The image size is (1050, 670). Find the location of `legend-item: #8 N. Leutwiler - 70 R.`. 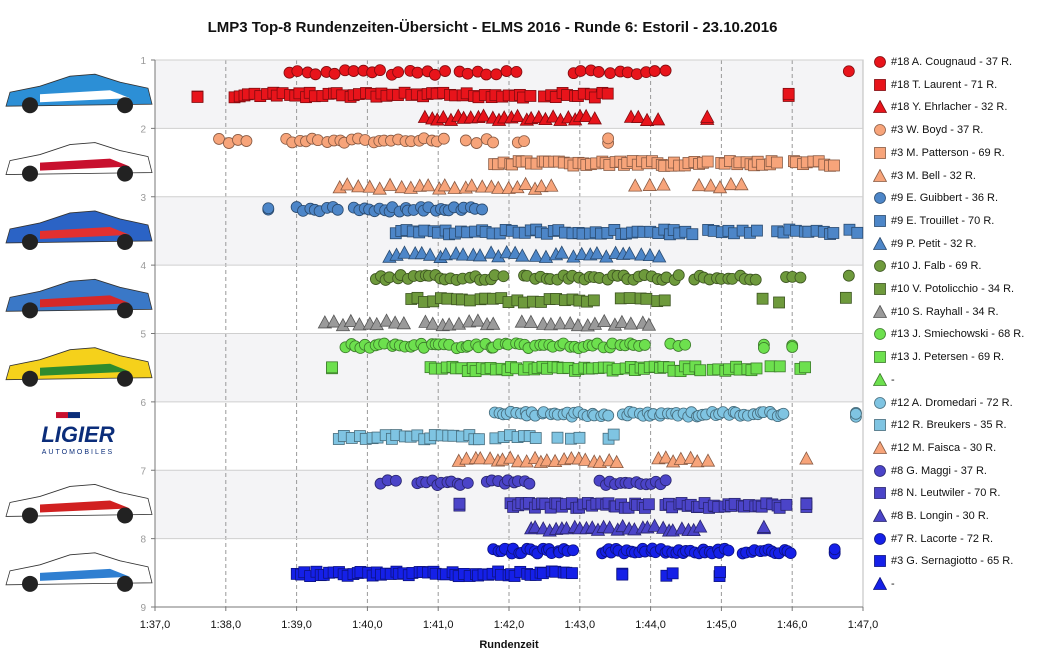

legend-item: #8 N. Leutwiler - 70 R. is located at coordinates (936, 493).